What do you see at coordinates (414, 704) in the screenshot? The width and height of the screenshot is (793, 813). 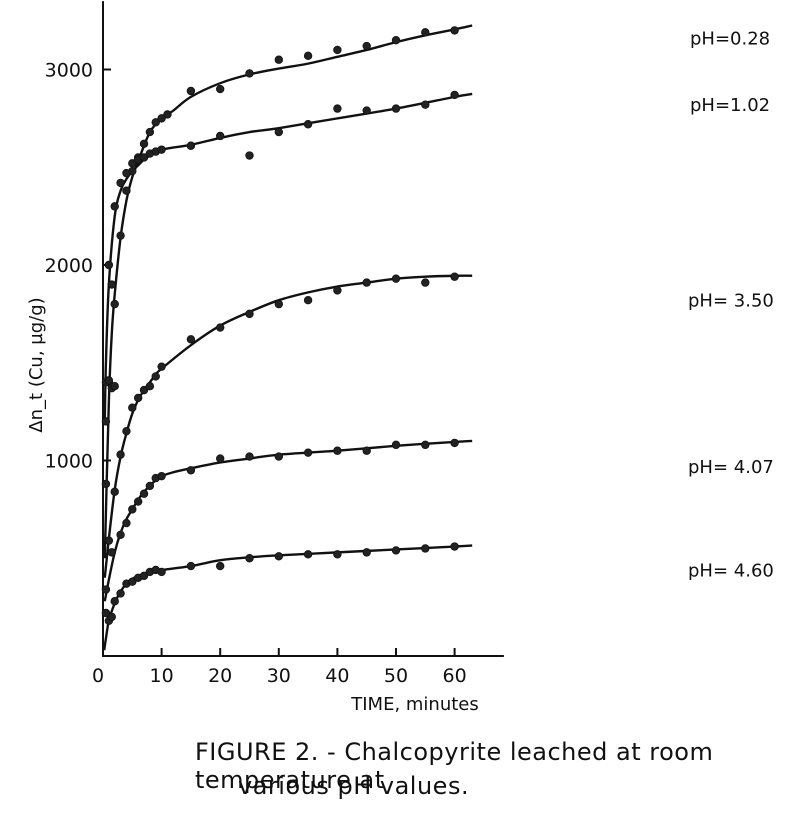 I see `x-axis-label: TIME, minutes` at bounding box center [414, 704].